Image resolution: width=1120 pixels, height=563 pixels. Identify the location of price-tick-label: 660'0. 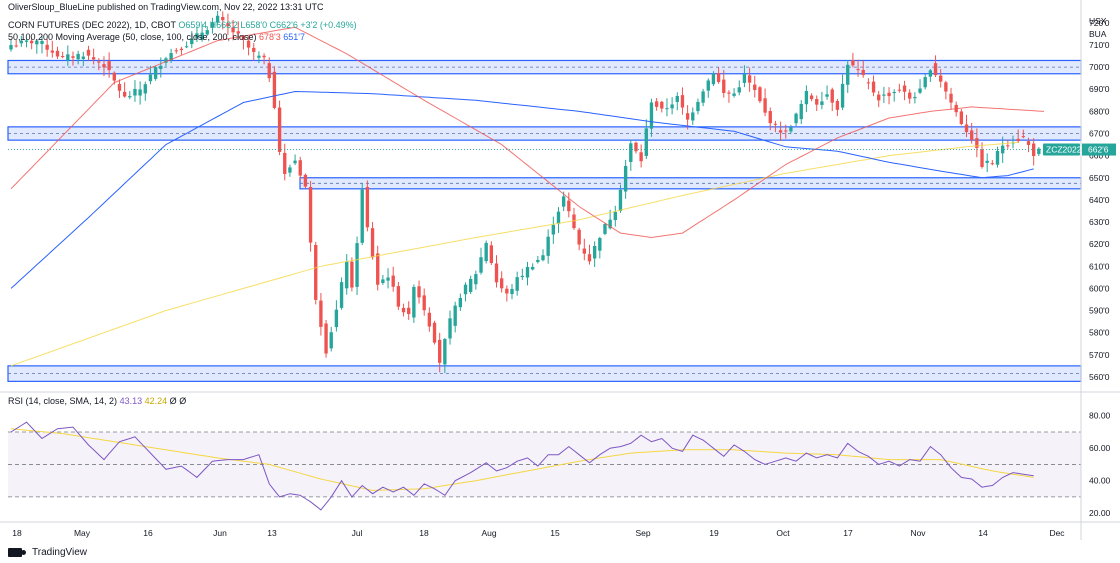
(1099, 156).